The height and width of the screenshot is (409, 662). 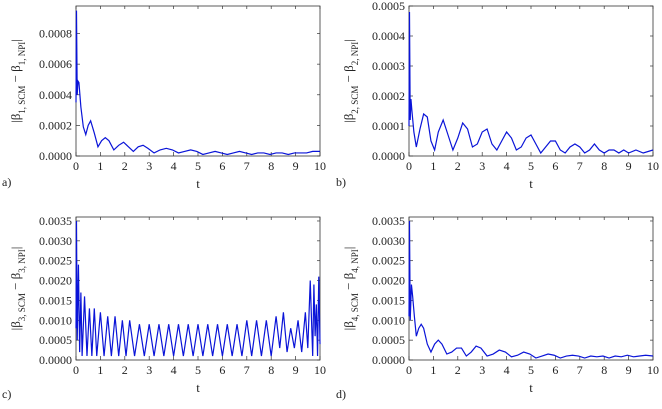 What do you see at coordinates (17, 81) in the screenshot?
I see `y-axis-label: |β1, SCM − β1, NPI|` at bounding box center [17, 81].